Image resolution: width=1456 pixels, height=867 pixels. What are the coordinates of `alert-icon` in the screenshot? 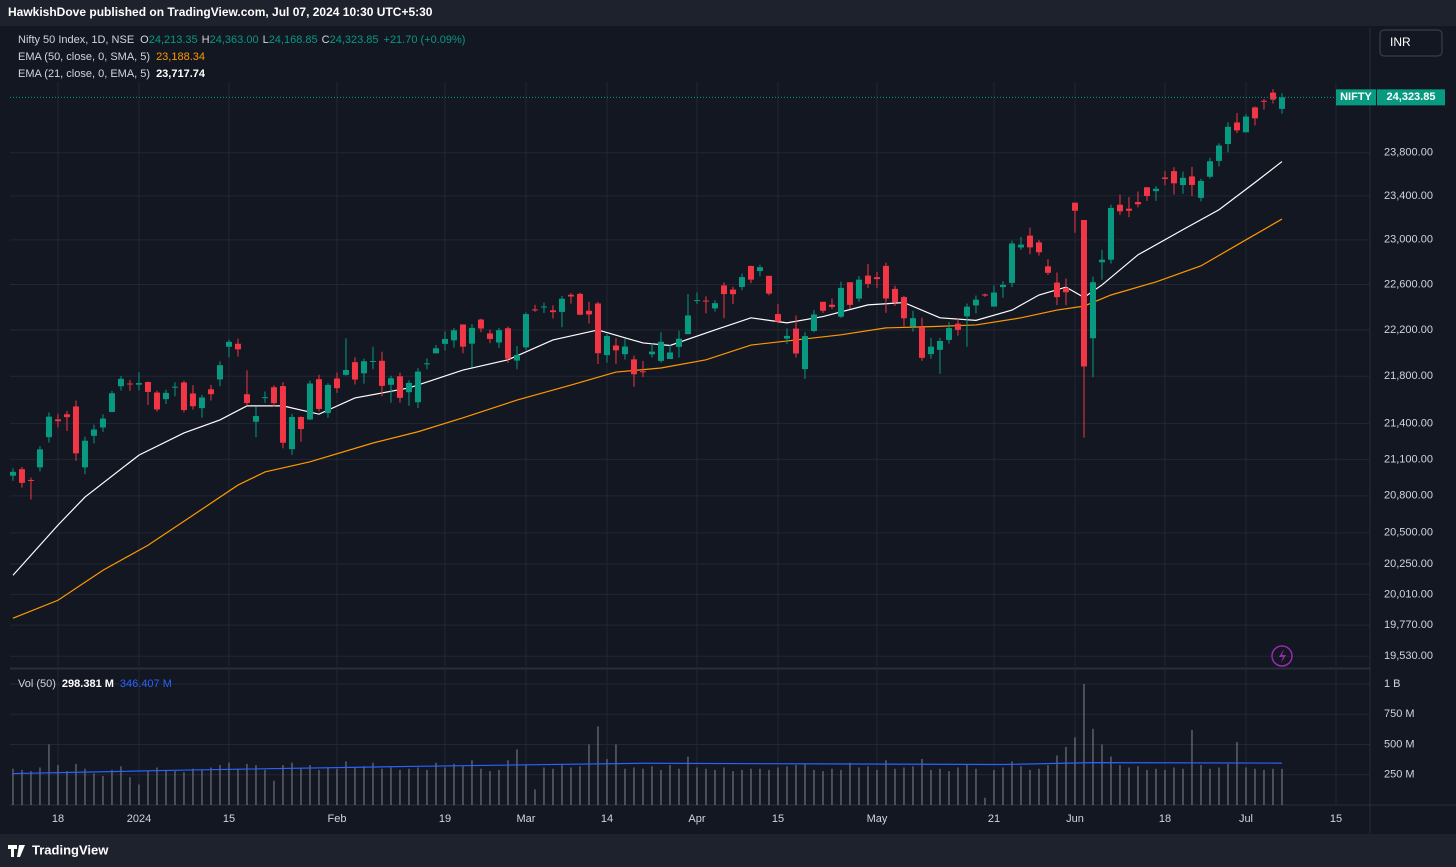 It's located at (1282, 656).